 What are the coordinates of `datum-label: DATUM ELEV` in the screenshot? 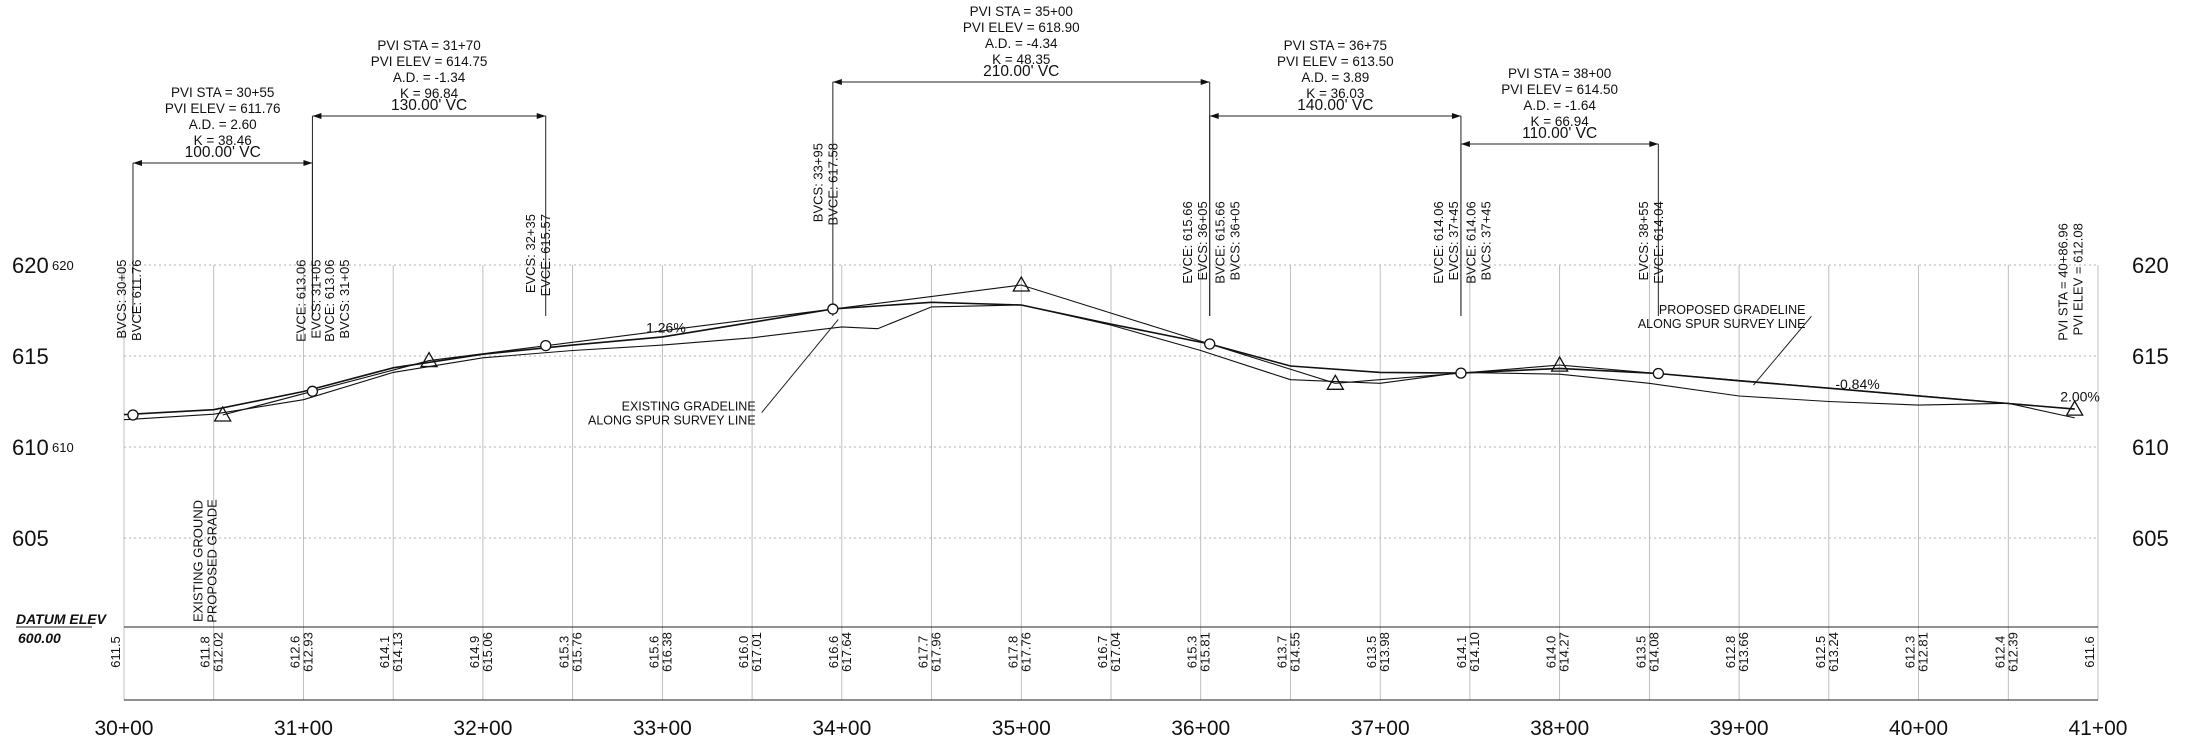 It's located at (62, 619).